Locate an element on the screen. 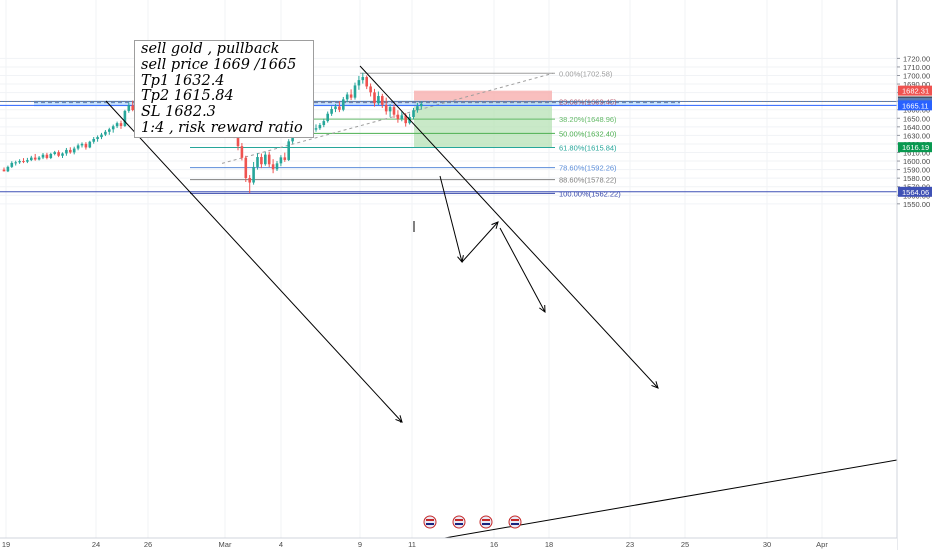  resistance-band is located at coordinates (357, 103).